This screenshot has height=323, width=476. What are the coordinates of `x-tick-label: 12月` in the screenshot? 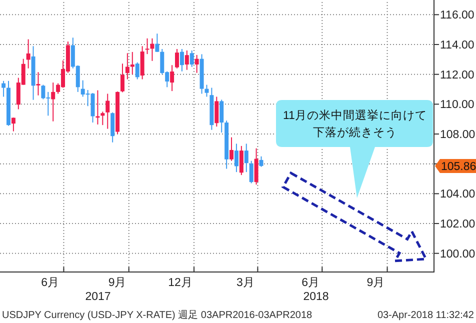 It's located at (180, 282).